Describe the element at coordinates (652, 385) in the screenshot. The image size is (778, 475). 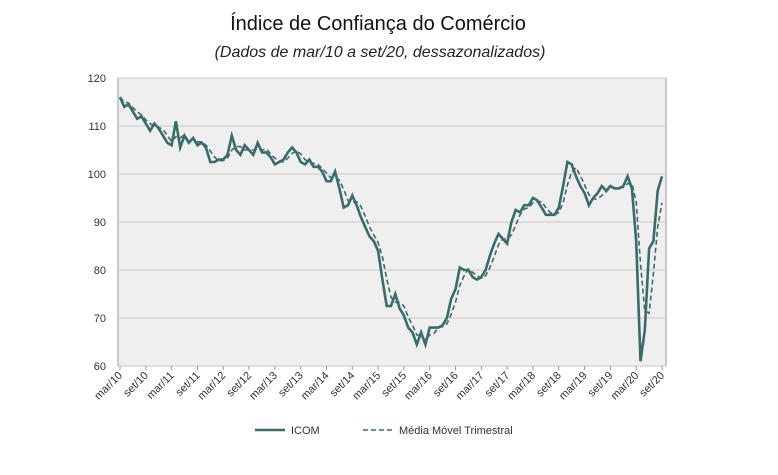
I see `x-tick-label: set/20` at that location.